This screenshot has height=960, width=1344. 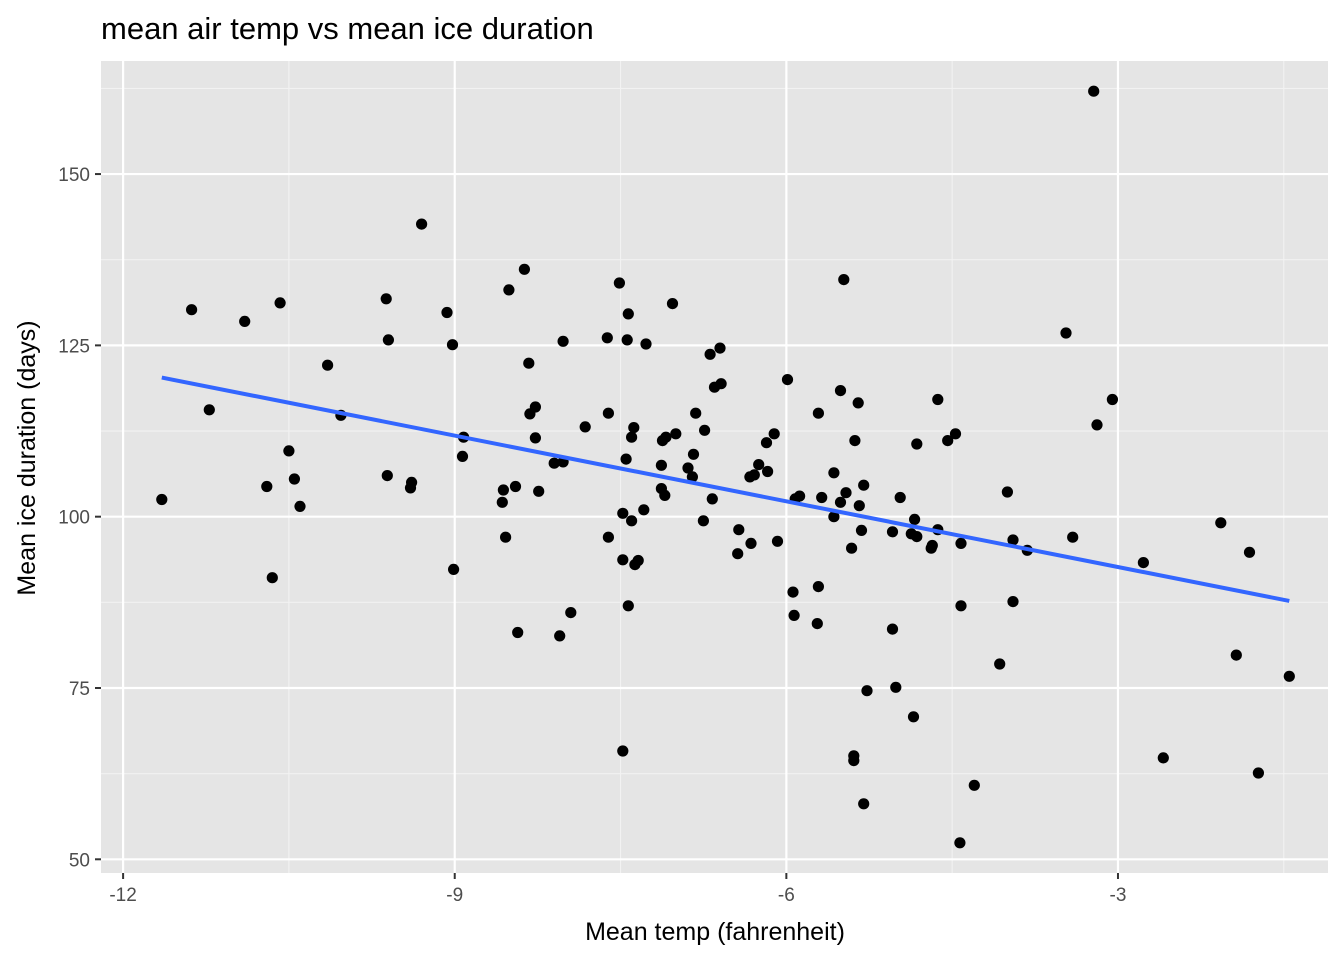 I want to click on y-tick-label: 75, so click(x=79, y=689).